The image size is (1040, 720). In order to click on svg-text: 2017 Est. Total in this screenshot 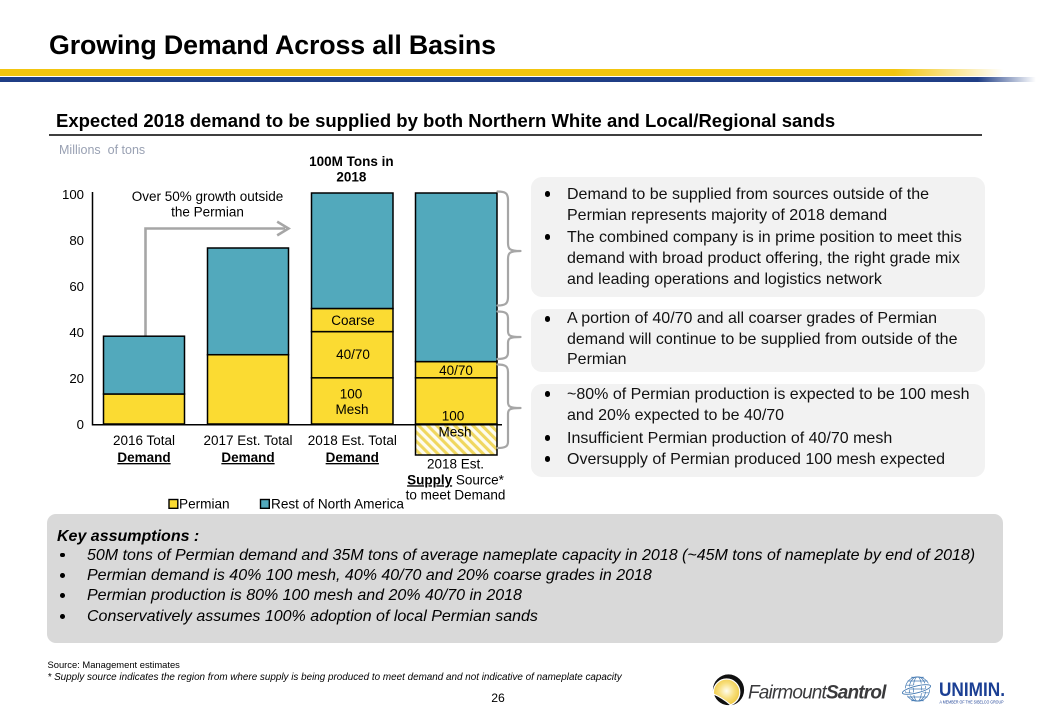, I will do `click(247, 440)`.